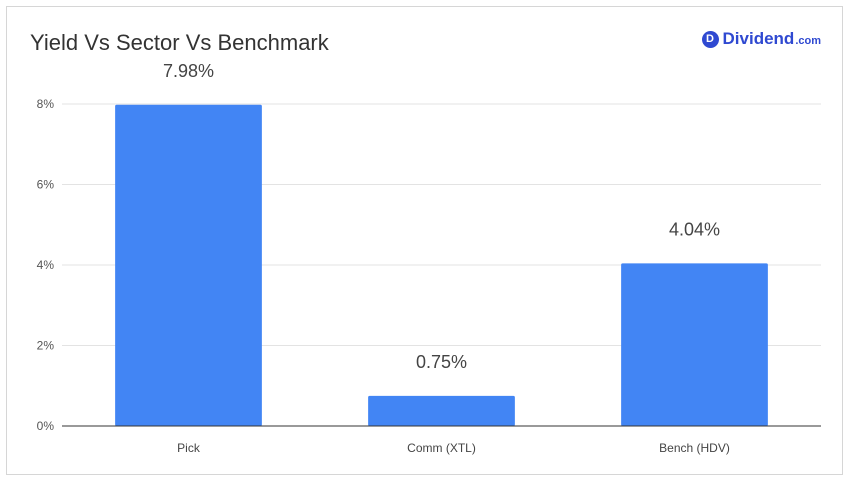  What do you see at coordinates (46, 185) in the screenshot?
I see `y-tick-label: 6%` at bounding box center [46, 185].